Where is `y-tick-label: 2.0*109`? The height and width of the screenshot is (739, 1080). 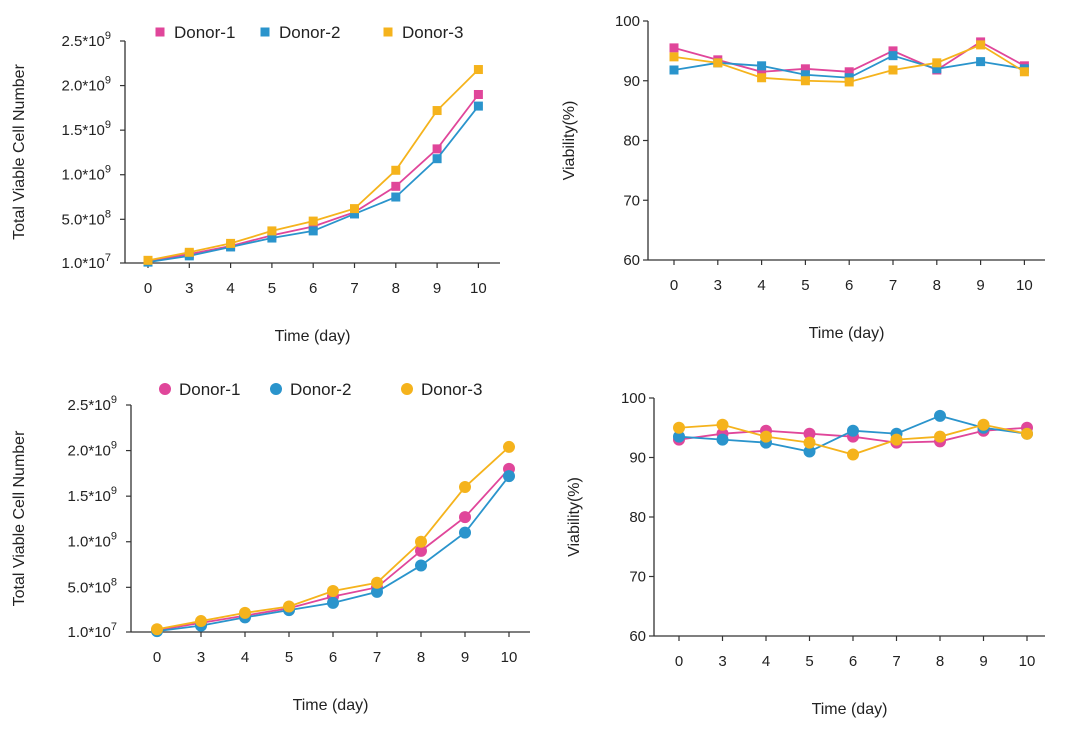 y-tick-label: 2.0*109 is located at coordinates (87, 85).